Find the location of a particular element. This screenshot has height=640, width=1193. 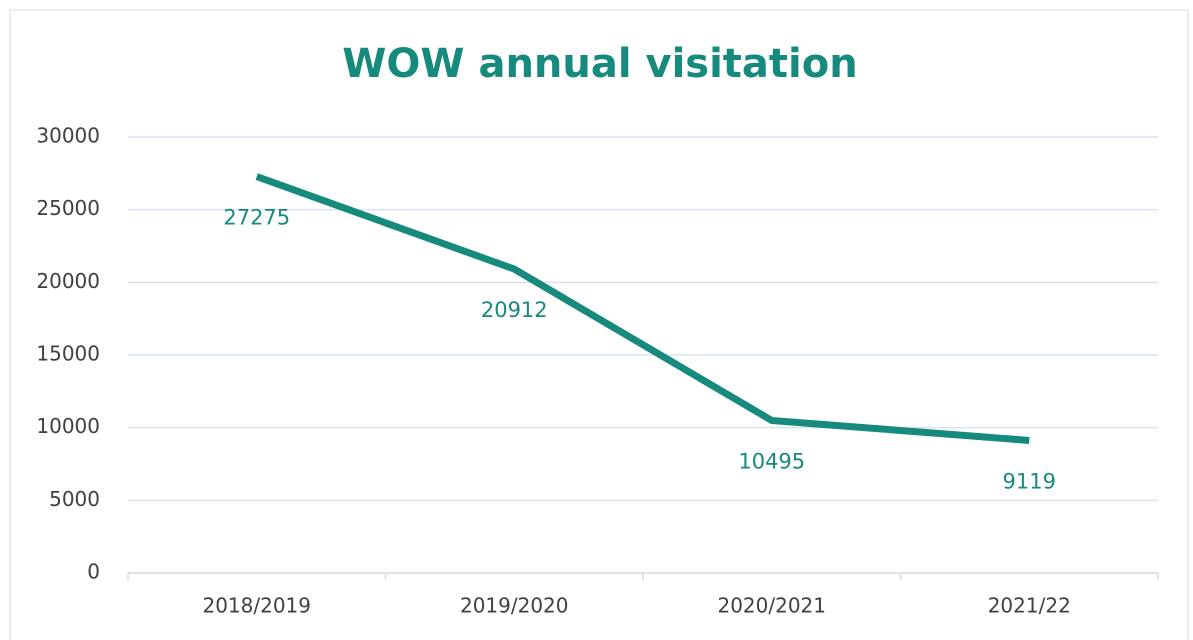

x-tick-label: 2018/2019 is located at coordinates (256, 606).